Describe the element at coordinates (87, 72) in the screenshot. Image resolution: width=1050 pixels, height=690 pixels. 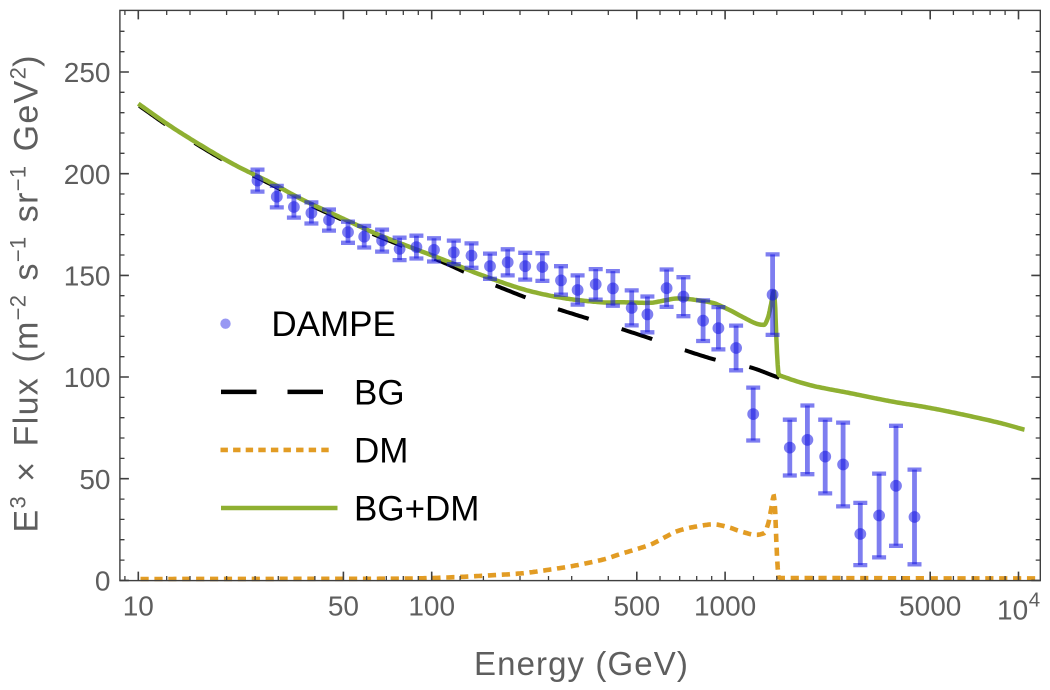
I see `svg-text: 250` at that location.